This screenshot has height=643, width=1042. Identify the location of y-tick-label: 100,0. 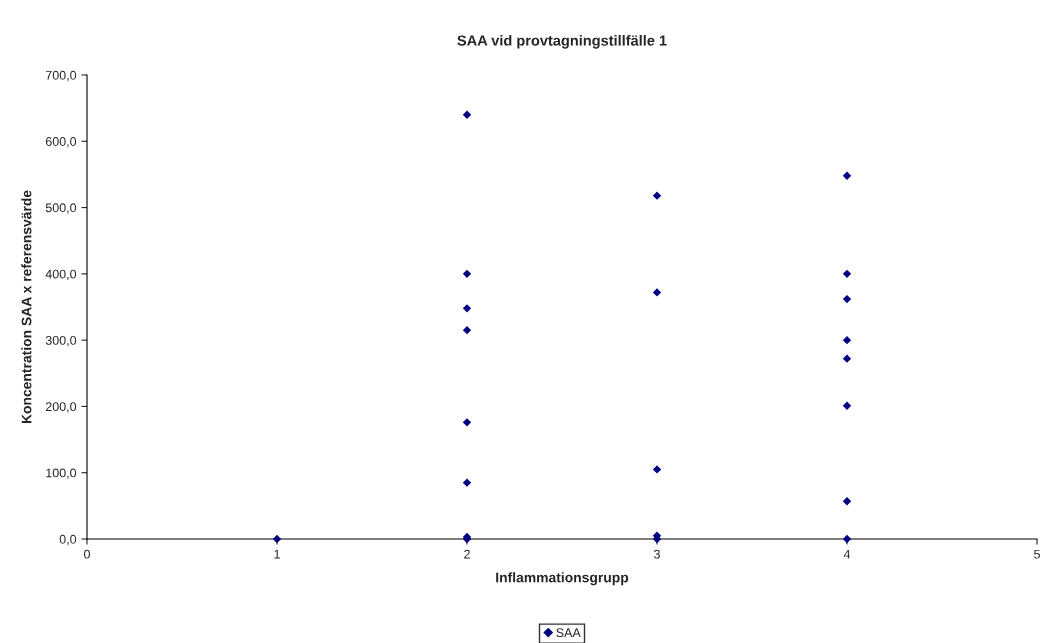
(61, 473).